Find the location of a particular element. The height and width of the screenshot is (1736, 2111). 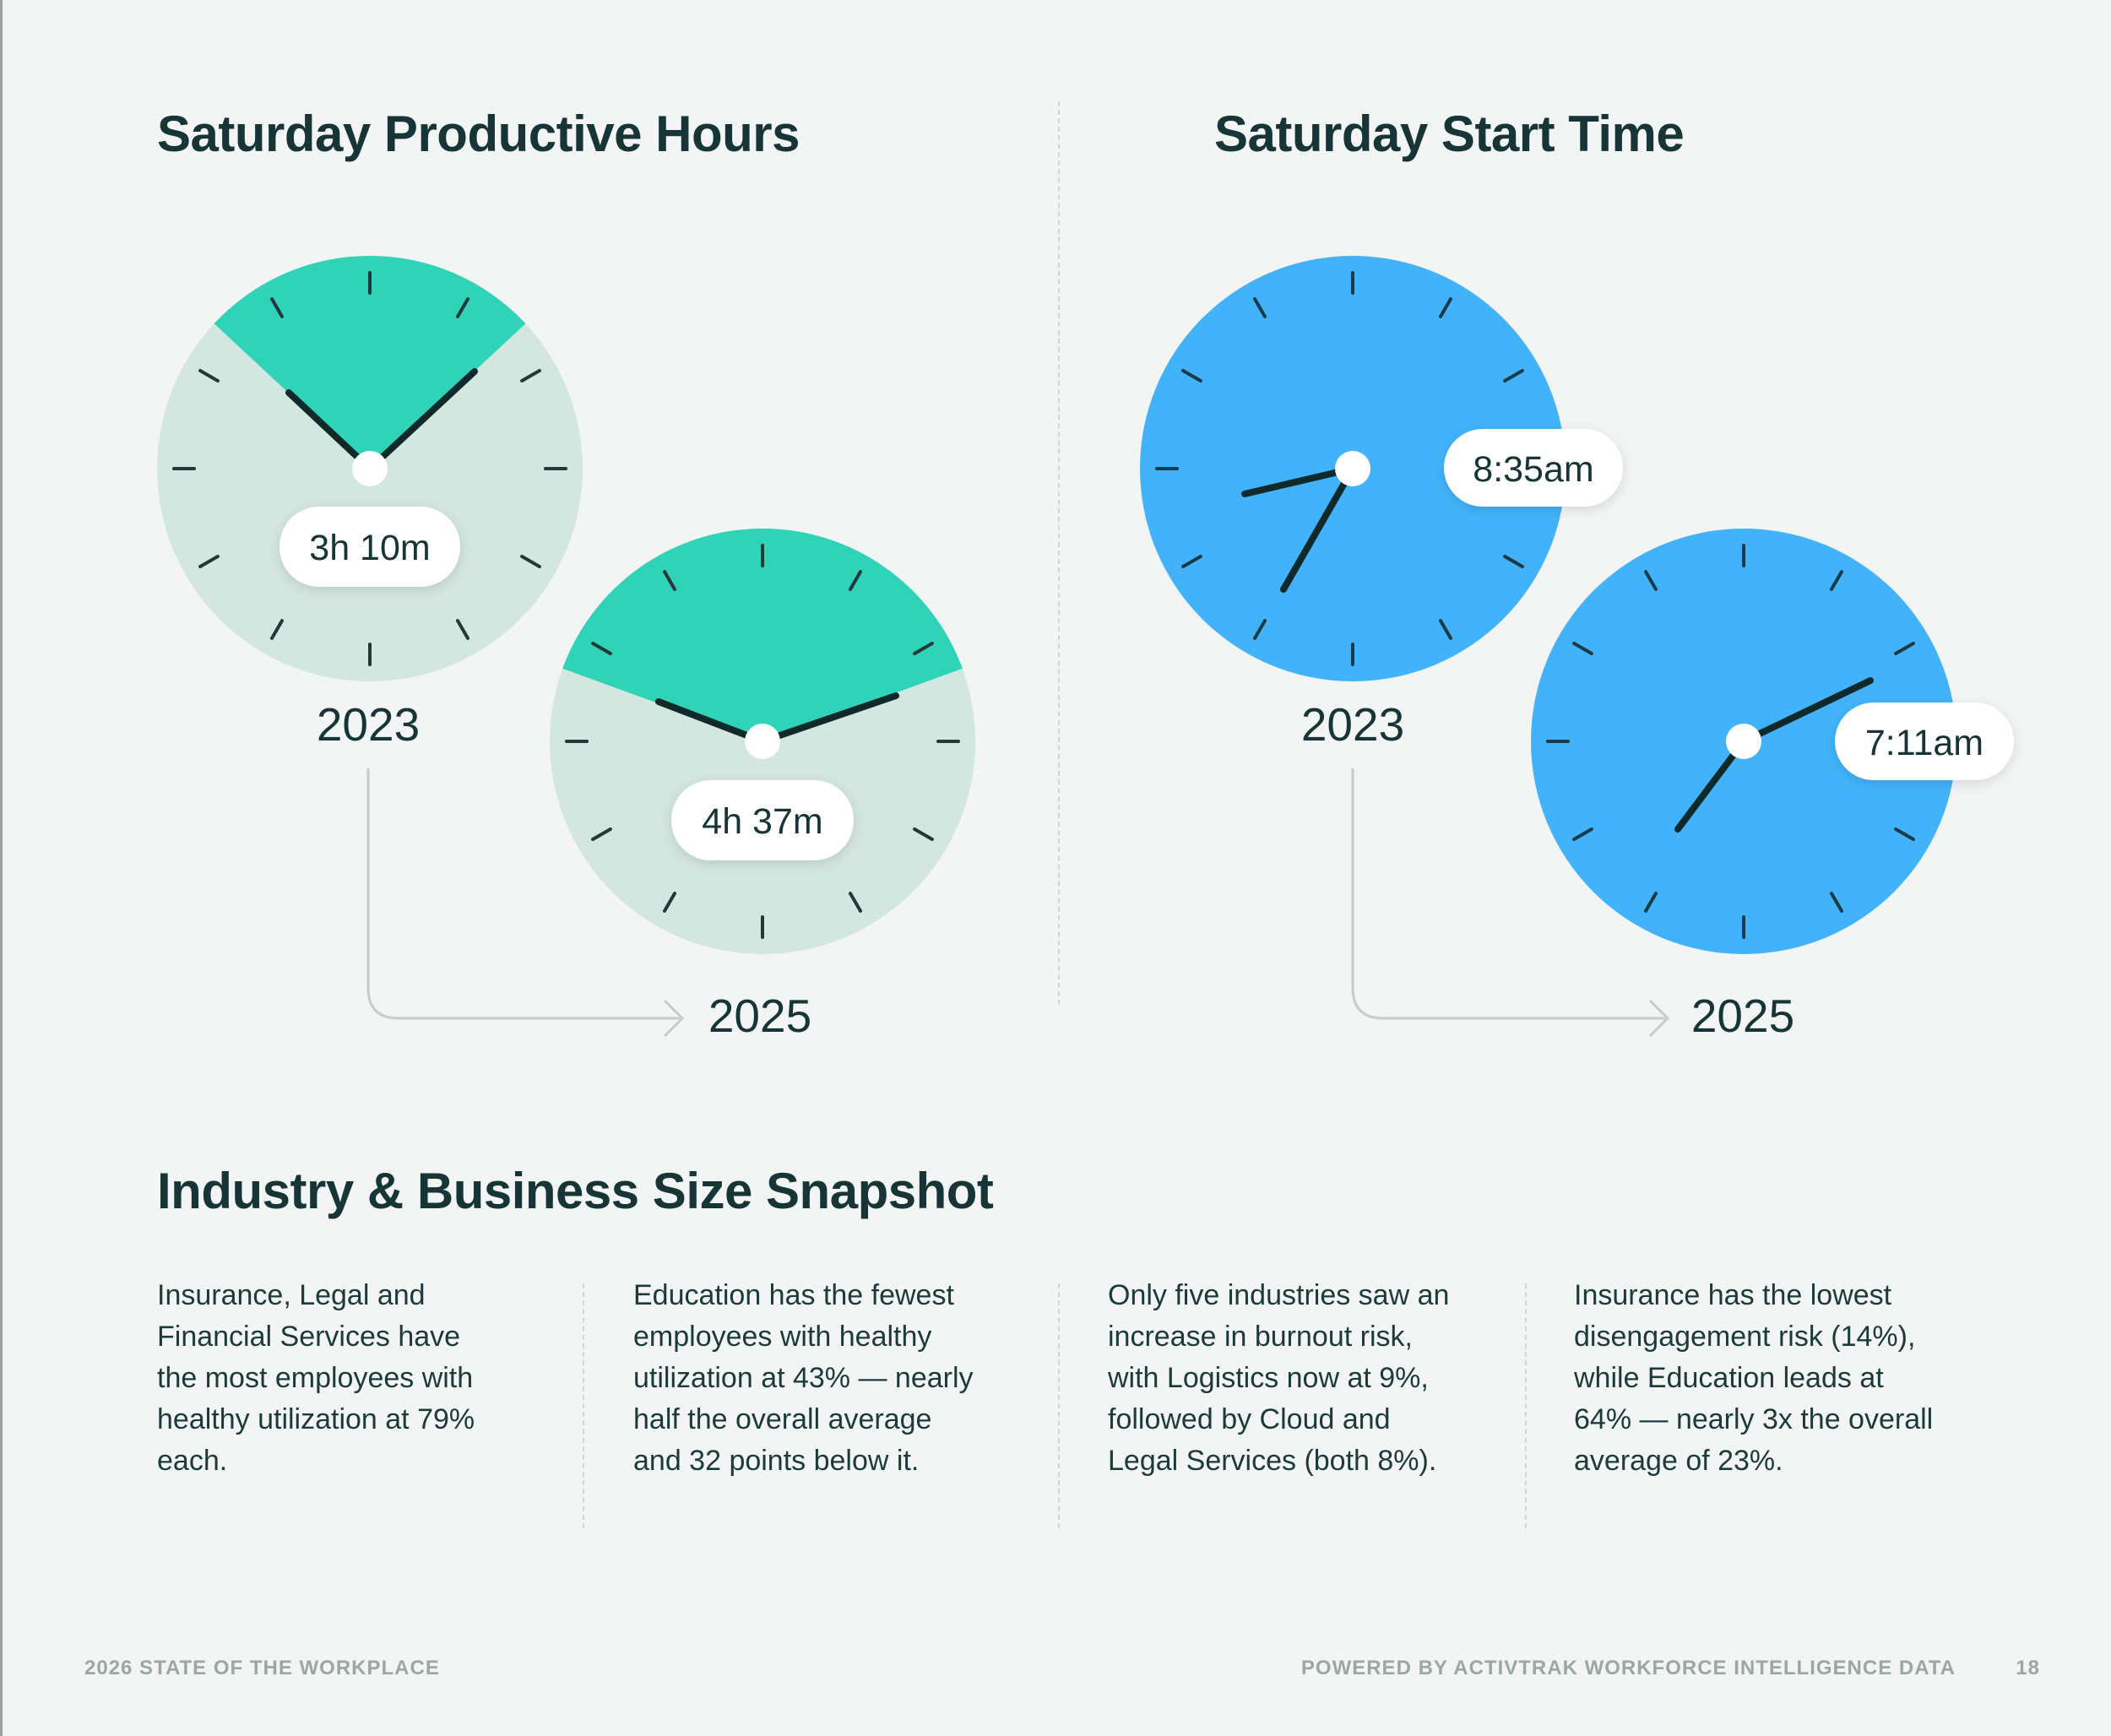

productive-2025-value: 4h 37m is located at coordinates (762, 822).